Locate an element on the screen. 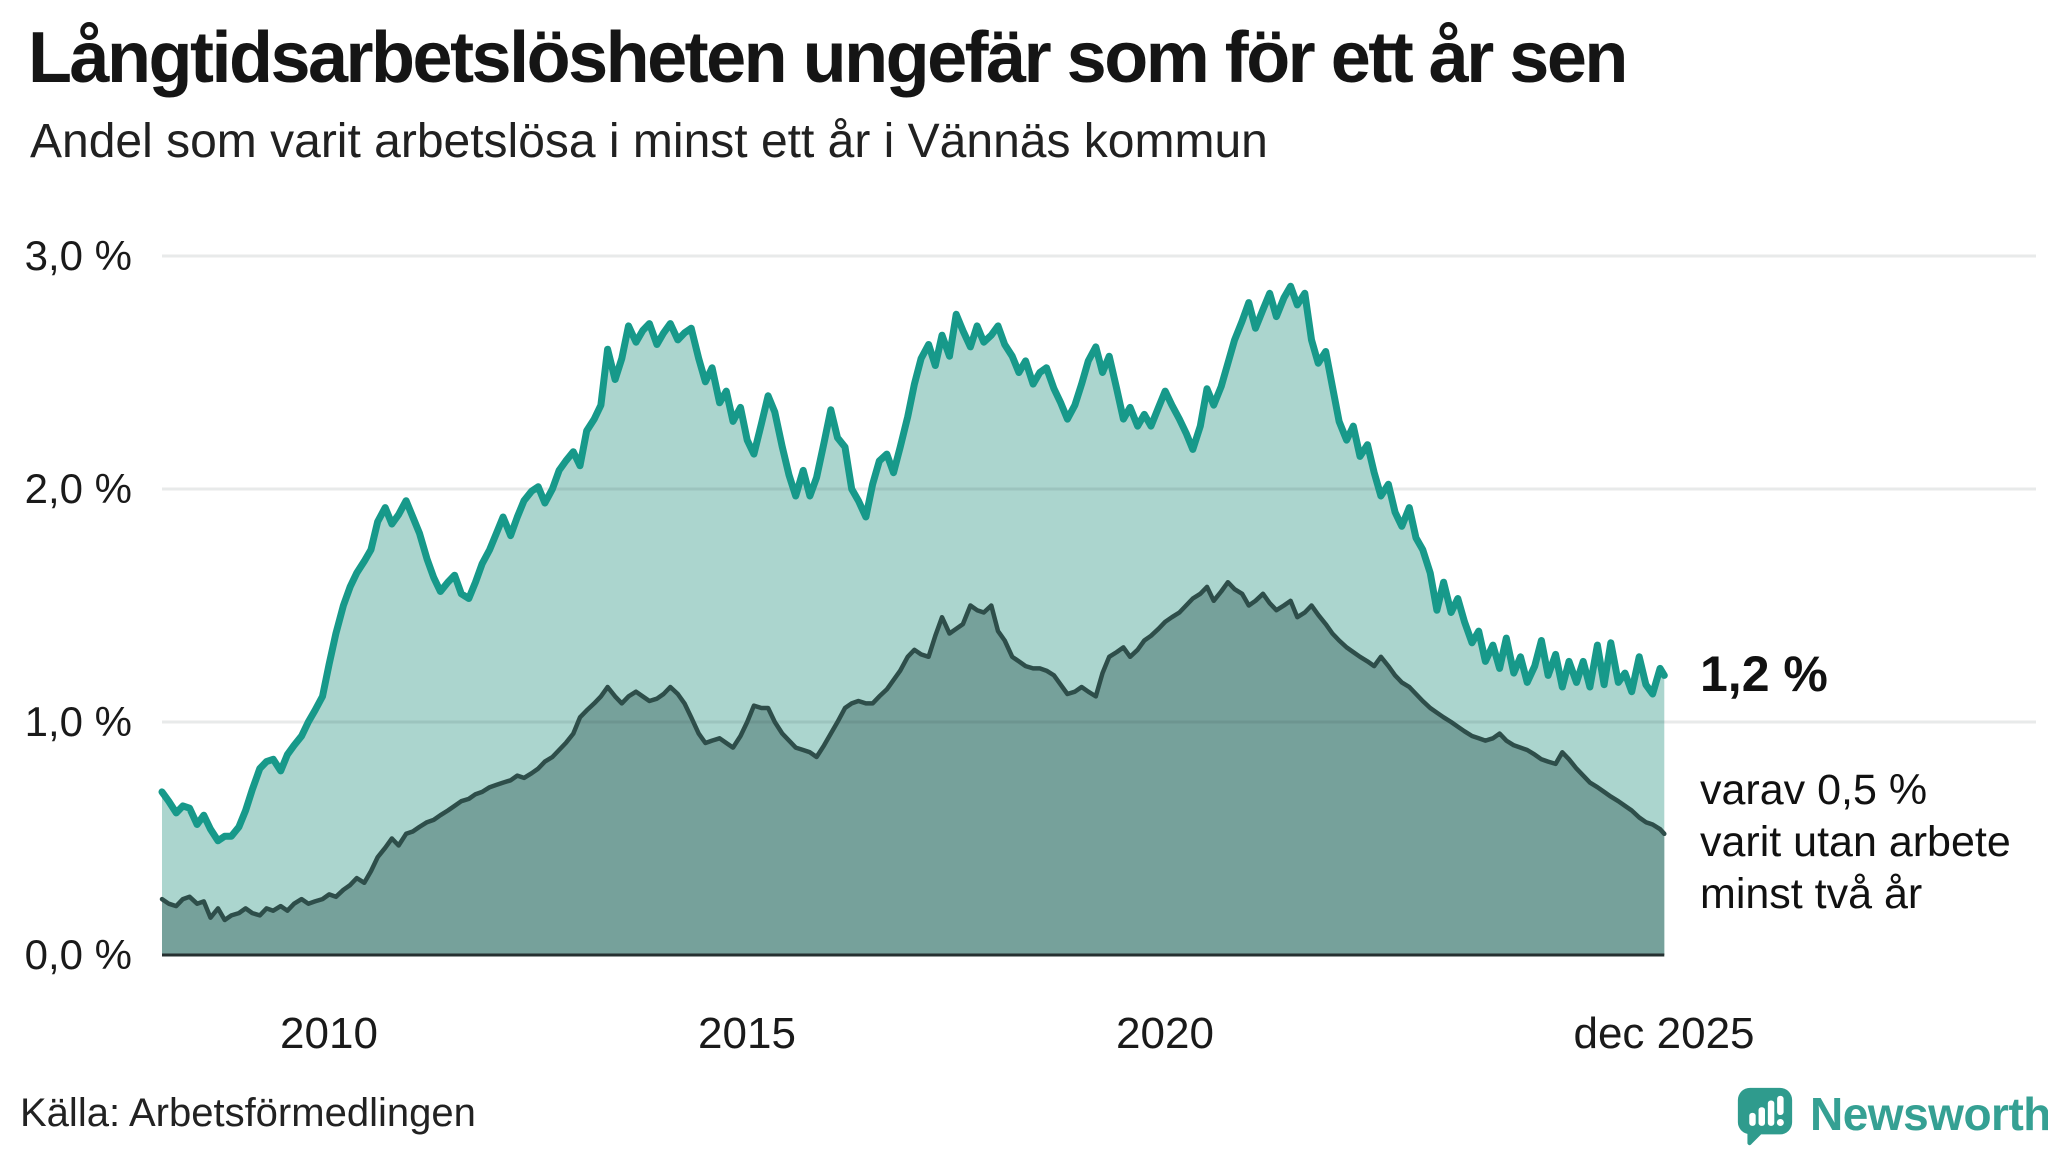 This screenshot has height=1152, width=2048. x-axis-tick-dec-2025: dec 2025 is located at coordinates (1664, 1033).